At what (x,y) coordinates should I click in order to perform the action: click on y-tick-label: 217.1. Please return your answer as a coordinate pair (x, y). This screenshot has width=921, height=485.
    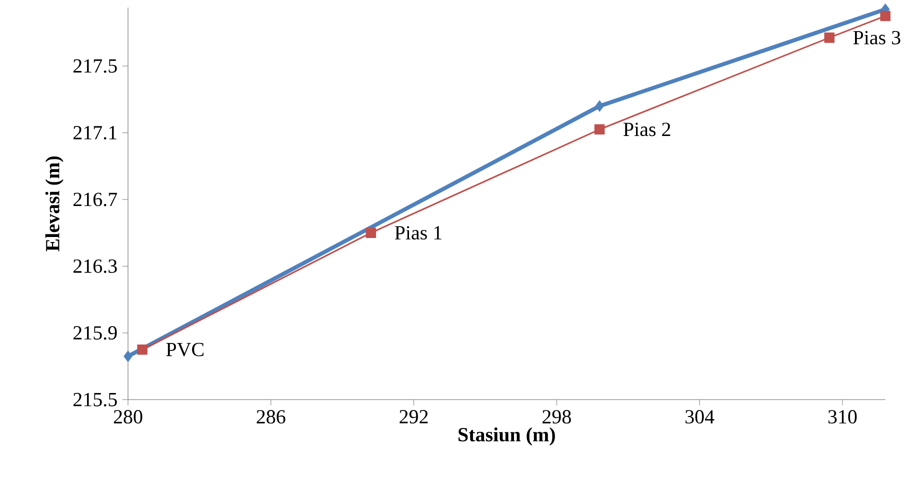
    Looking at the image, I should click on (94, 133).